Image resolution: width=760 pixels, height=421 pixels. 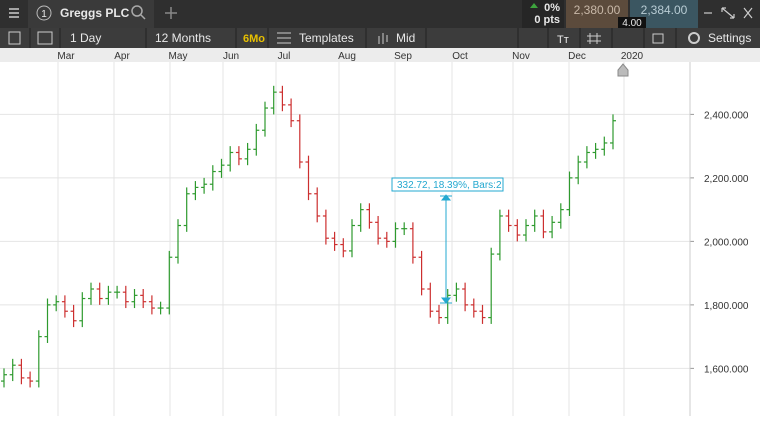 What do you see at coordinates (694, 38) in the screenshot?
I see `settings-icon` at bounding box center [694, 38].